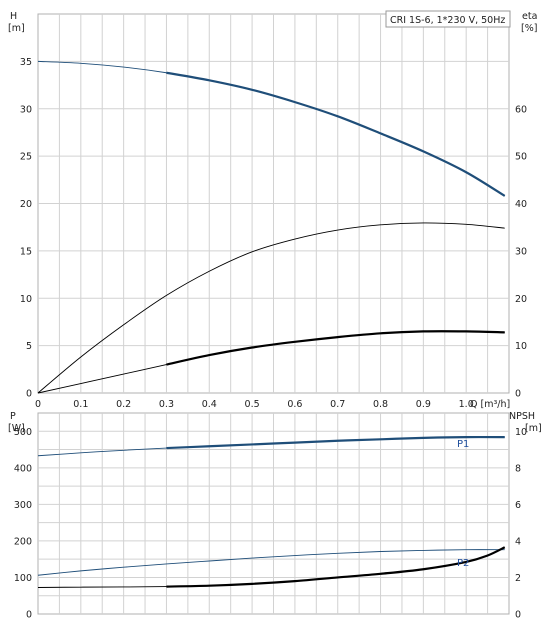 The width and height of the screenshot is (560, 629). What do you see at coordinates (26, 204) in the screenshot?
I see `top-left-tick-label: 20` at bounding box center [26, 204].